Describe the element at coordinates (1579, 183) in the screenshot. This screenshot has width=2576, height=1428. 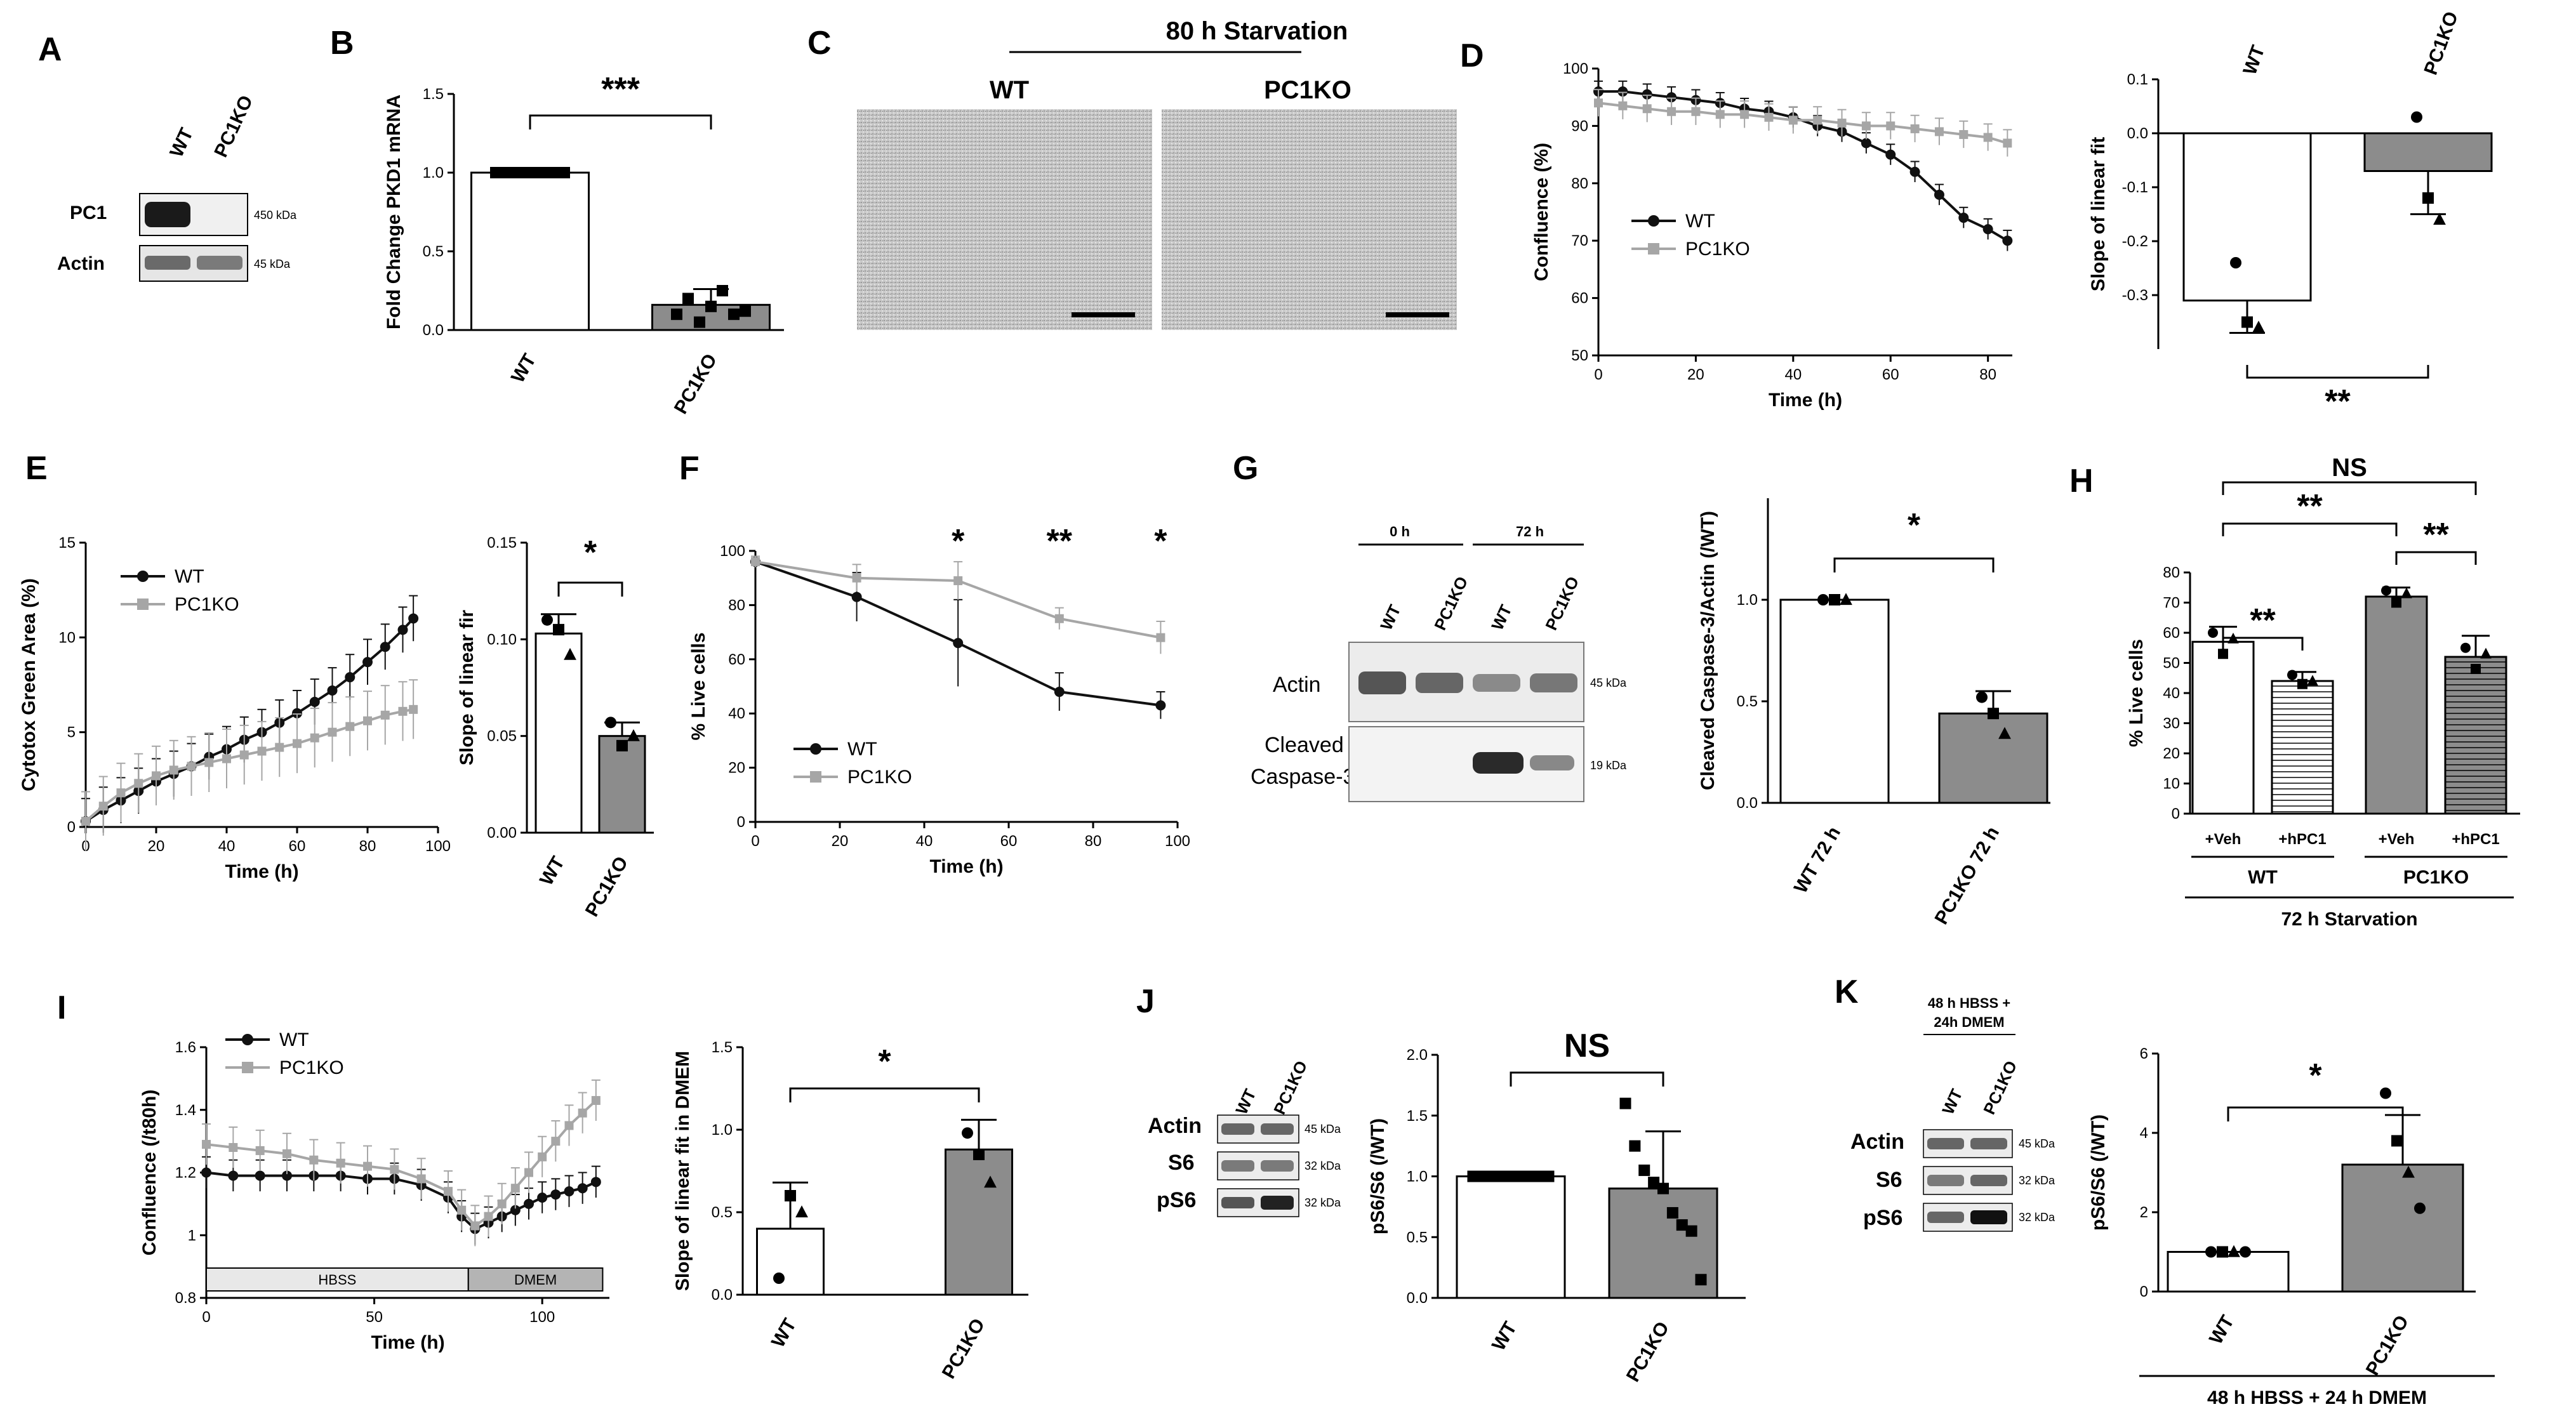
I see `y-tick-label: 80` at that location.